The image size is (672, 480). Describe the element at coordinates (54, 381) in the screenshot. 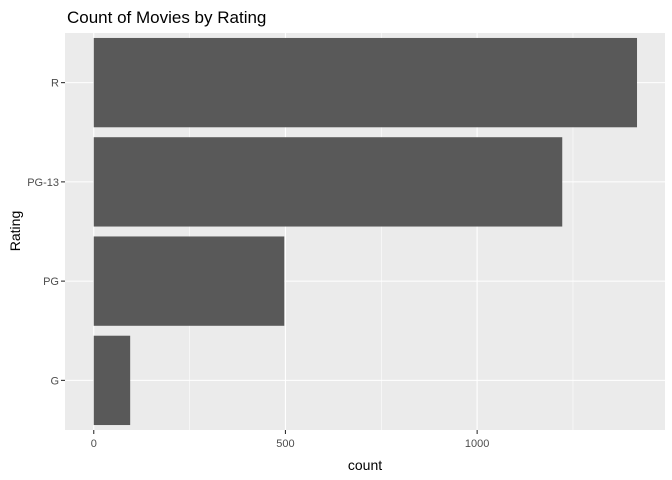

I see `y-tick-label: G` at that location.